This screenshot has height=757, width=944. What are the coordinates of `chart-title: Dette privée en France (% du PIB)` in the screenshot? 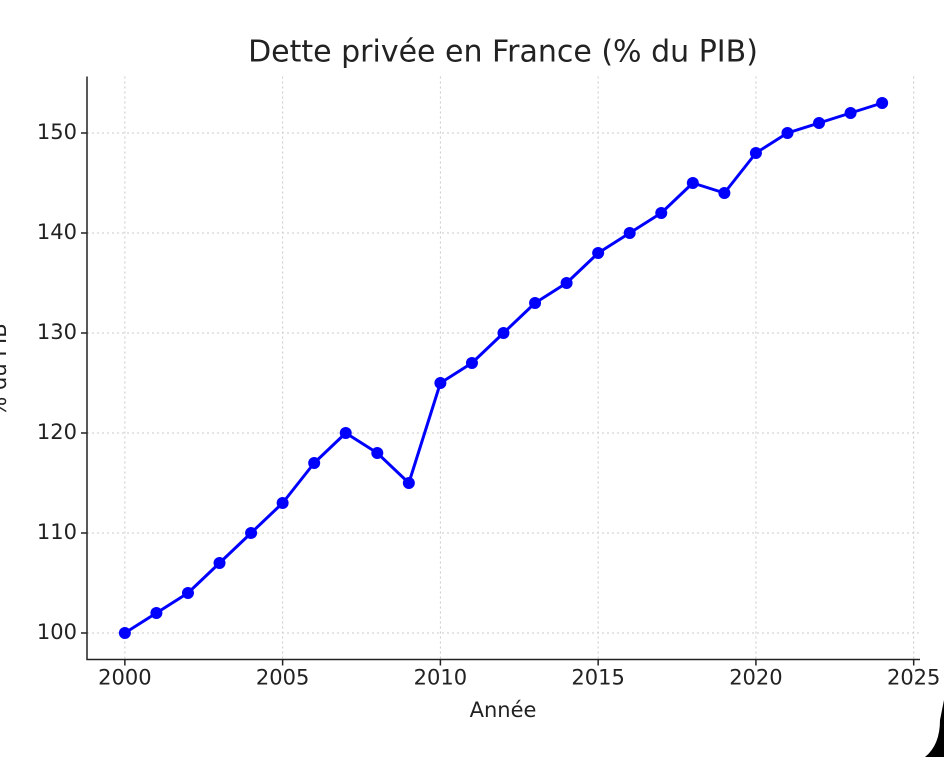 It's located at (503, 52).